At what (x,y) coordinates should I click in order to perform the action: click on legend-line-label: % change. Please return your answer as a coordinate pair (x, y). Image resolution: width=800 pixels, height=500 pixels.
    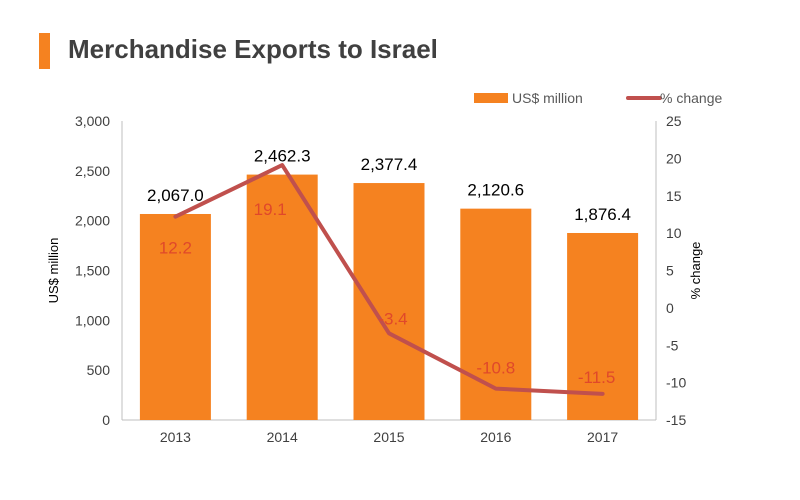
    Looking at the image, I should click on (691, 98).